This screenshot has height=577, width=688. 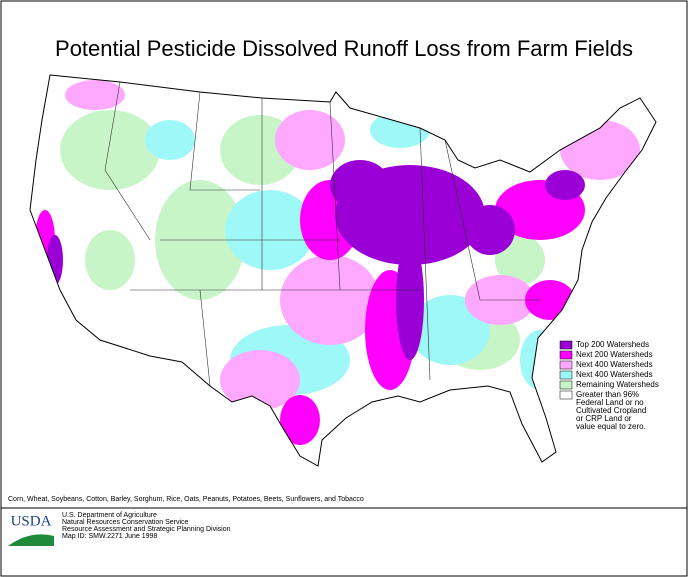 What do you see at coordinates (604, 418) in the screenshot?
I see `legend-label: or CRP Land or` at bounding box center [604, 418].